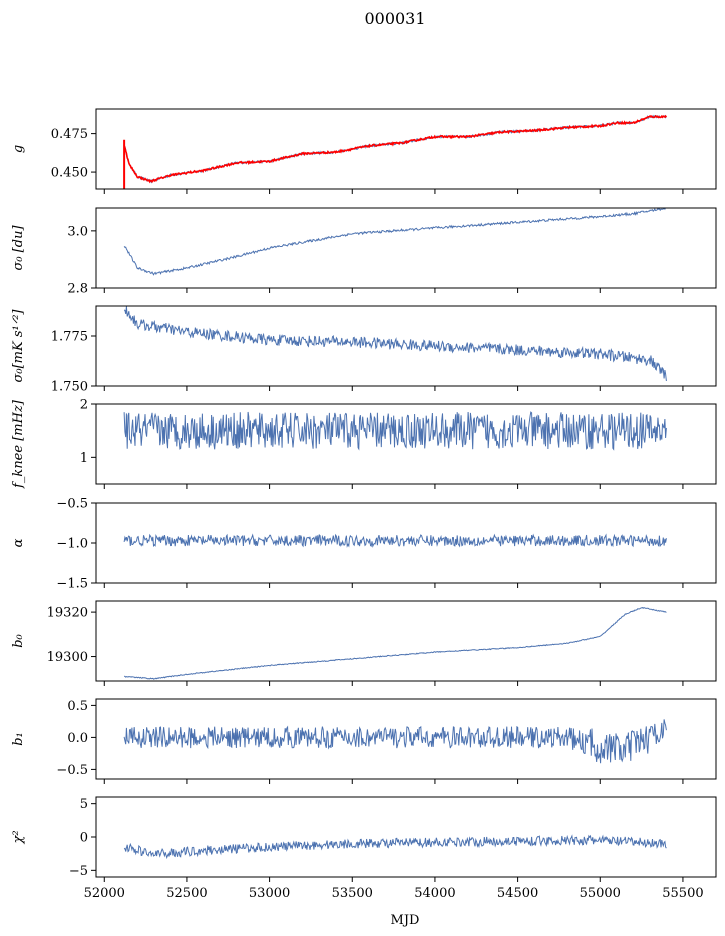  Describe the element at coordinates (18, 248) in the screenshot. I see `y-axis-label: σ₀ [du]` at that location.